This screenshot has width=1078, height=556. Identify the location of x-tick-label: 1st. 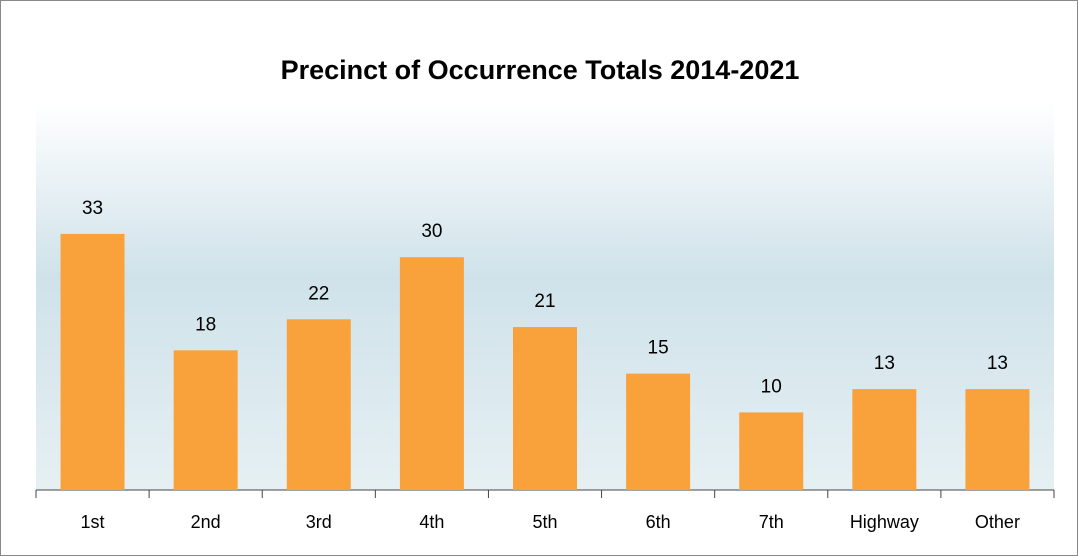
(93, 522).